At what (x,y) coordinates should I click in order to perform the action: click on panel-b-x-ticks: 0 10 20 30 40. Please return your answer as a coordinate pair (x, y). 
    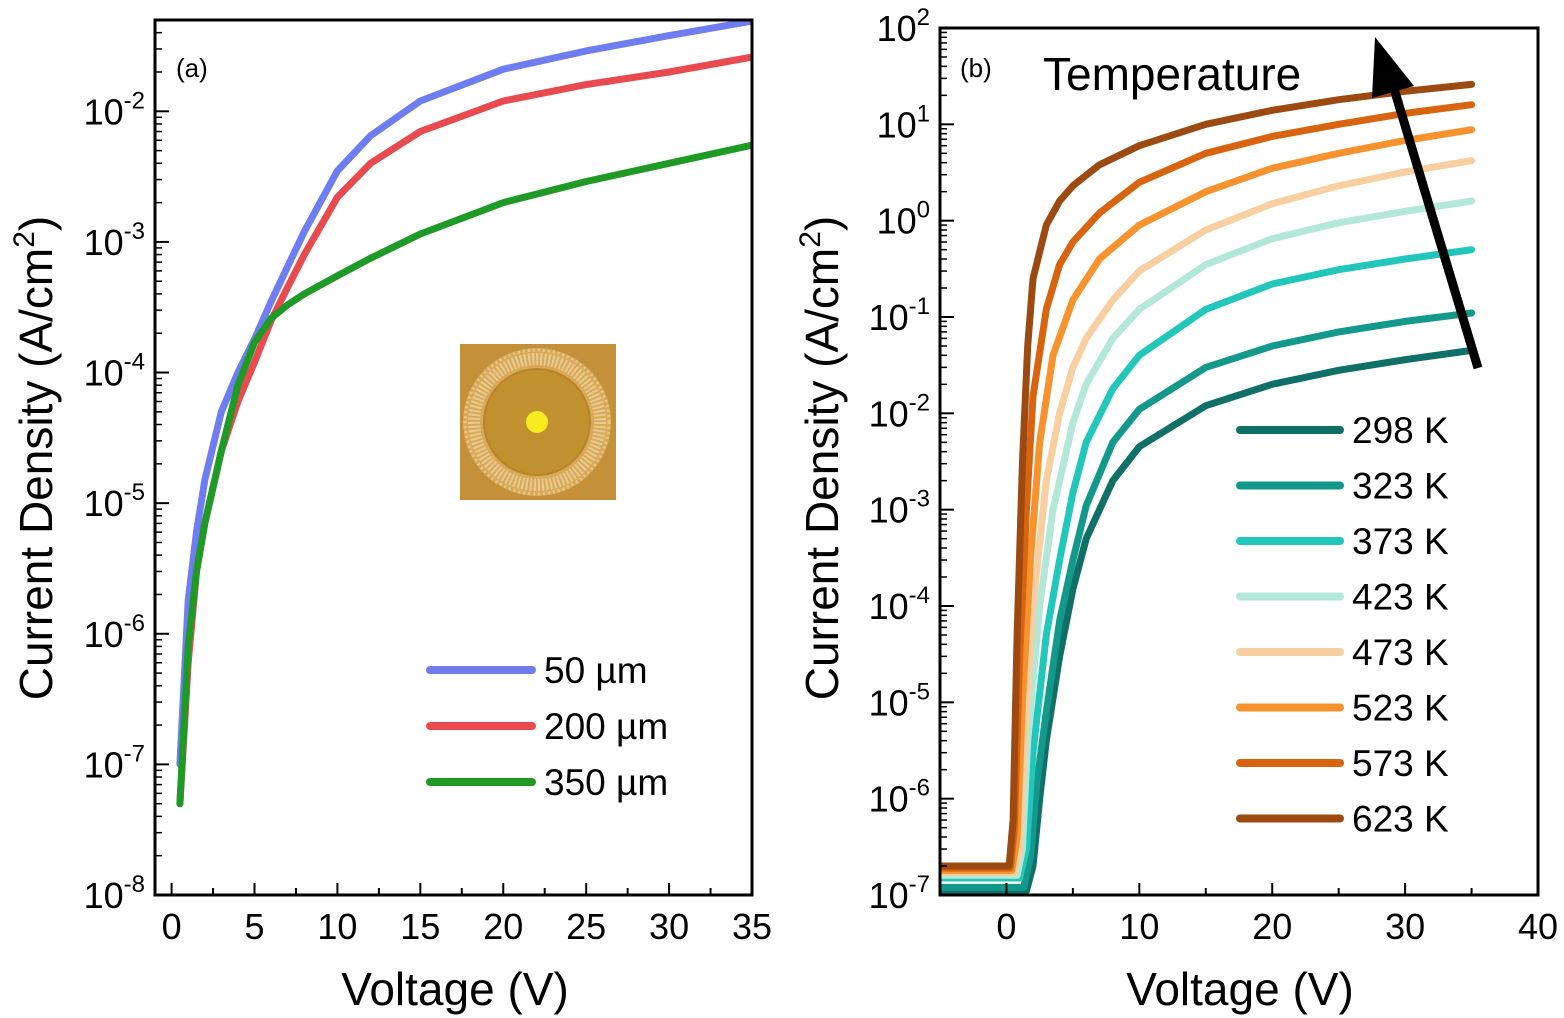
    Looking at the image, I should click on (1277, 915).